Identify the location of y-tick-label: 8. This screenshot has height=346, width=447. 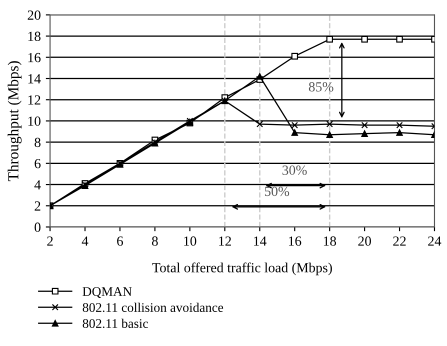
(37, 143).